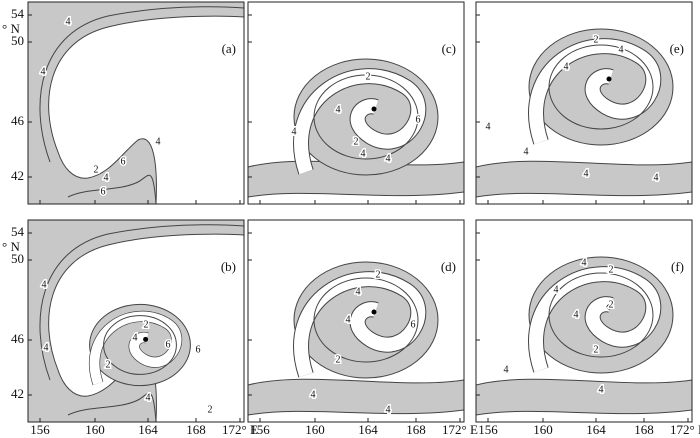 The width and height of the screenshot is (700, 438). What do you see at coordinates (18, 13) in the screenshot?
I see `y-tick-label: 54` at bounding box center [18, 13].